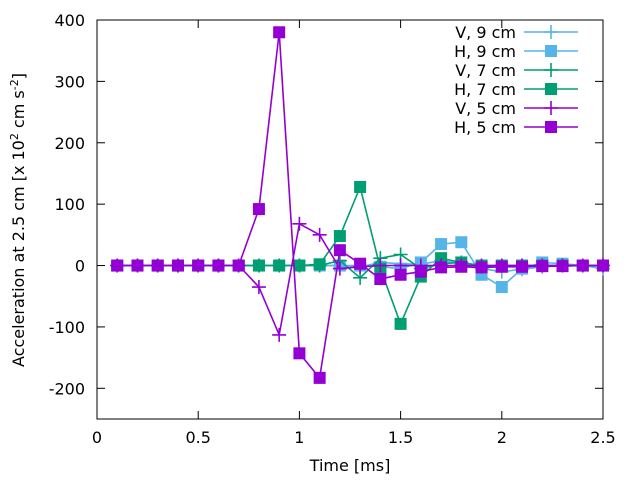 Image resolution: width=640 pixels, height=480 pixels. Describe the element at coordinates (67, 388) in the screenshot. I see `y-tick-label: -200` at that location.